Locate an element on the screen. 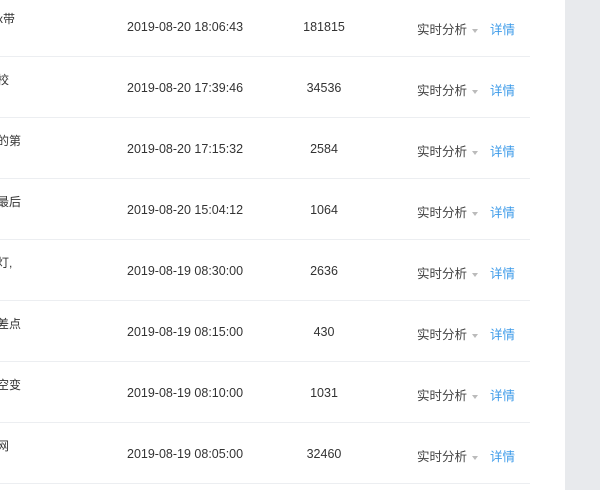 Image resolution: width=600 pixels, height=490 pixels. publish-time: 2019-08-19 08:15:00 is located at coordinates (185, 332).